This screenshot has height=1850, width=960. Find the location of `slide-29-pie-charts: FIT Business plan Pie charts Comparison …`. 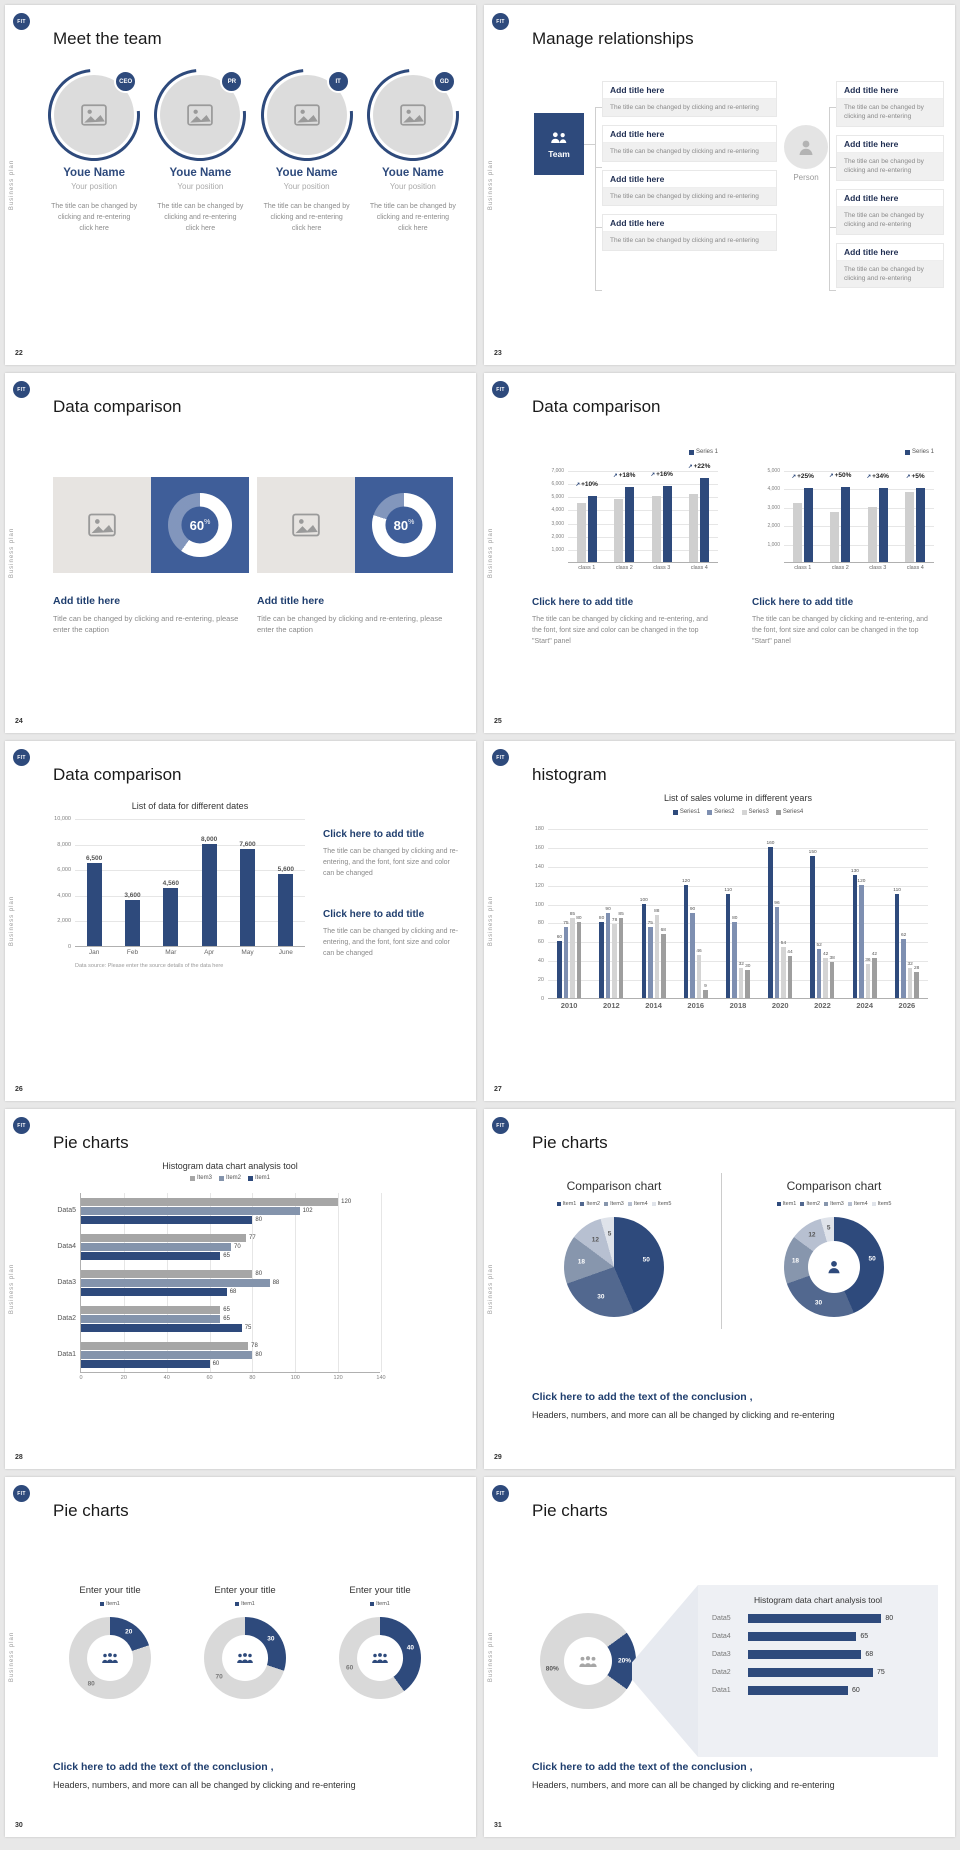

slide-29-pie-charts: FIT Business plan Pie charts Comparison … is located at coordinates (719, 1289).